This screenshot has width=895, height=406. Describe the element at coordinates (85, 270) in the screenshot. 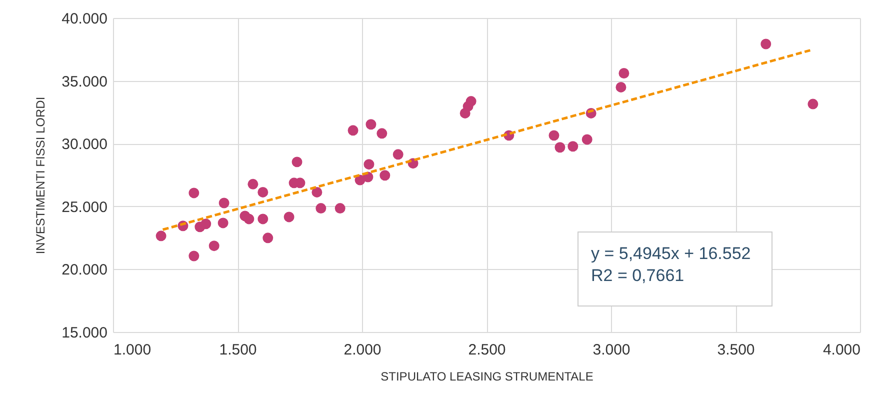

I see `y-tick-label: 20.000` at that location.